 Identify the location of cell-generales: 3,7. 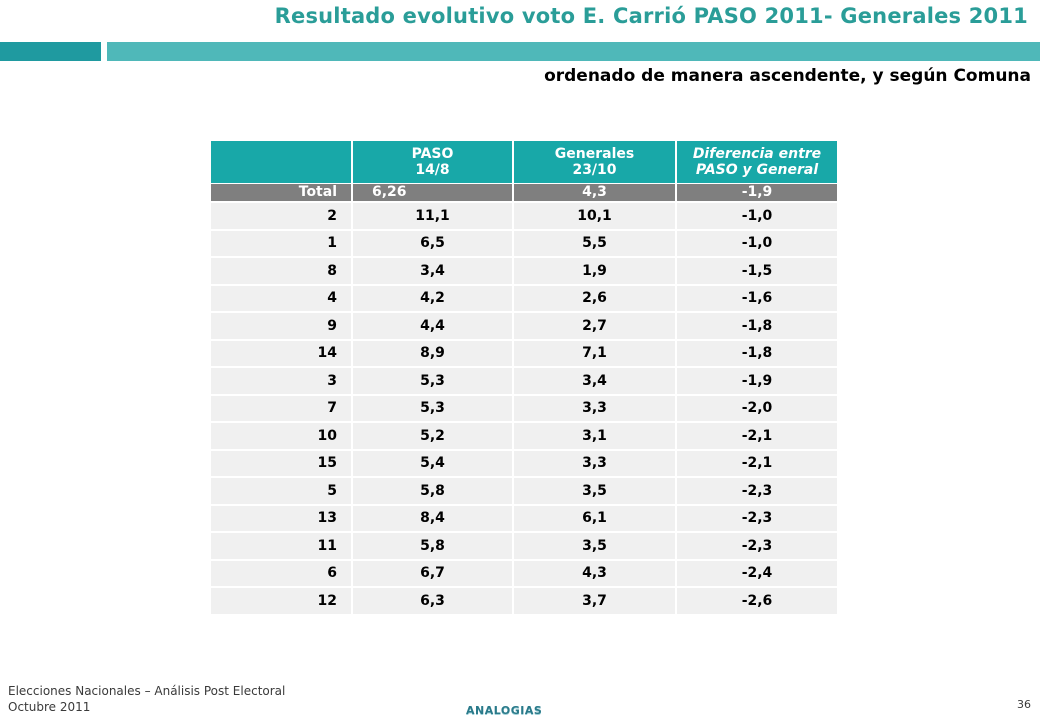
(595, 600).